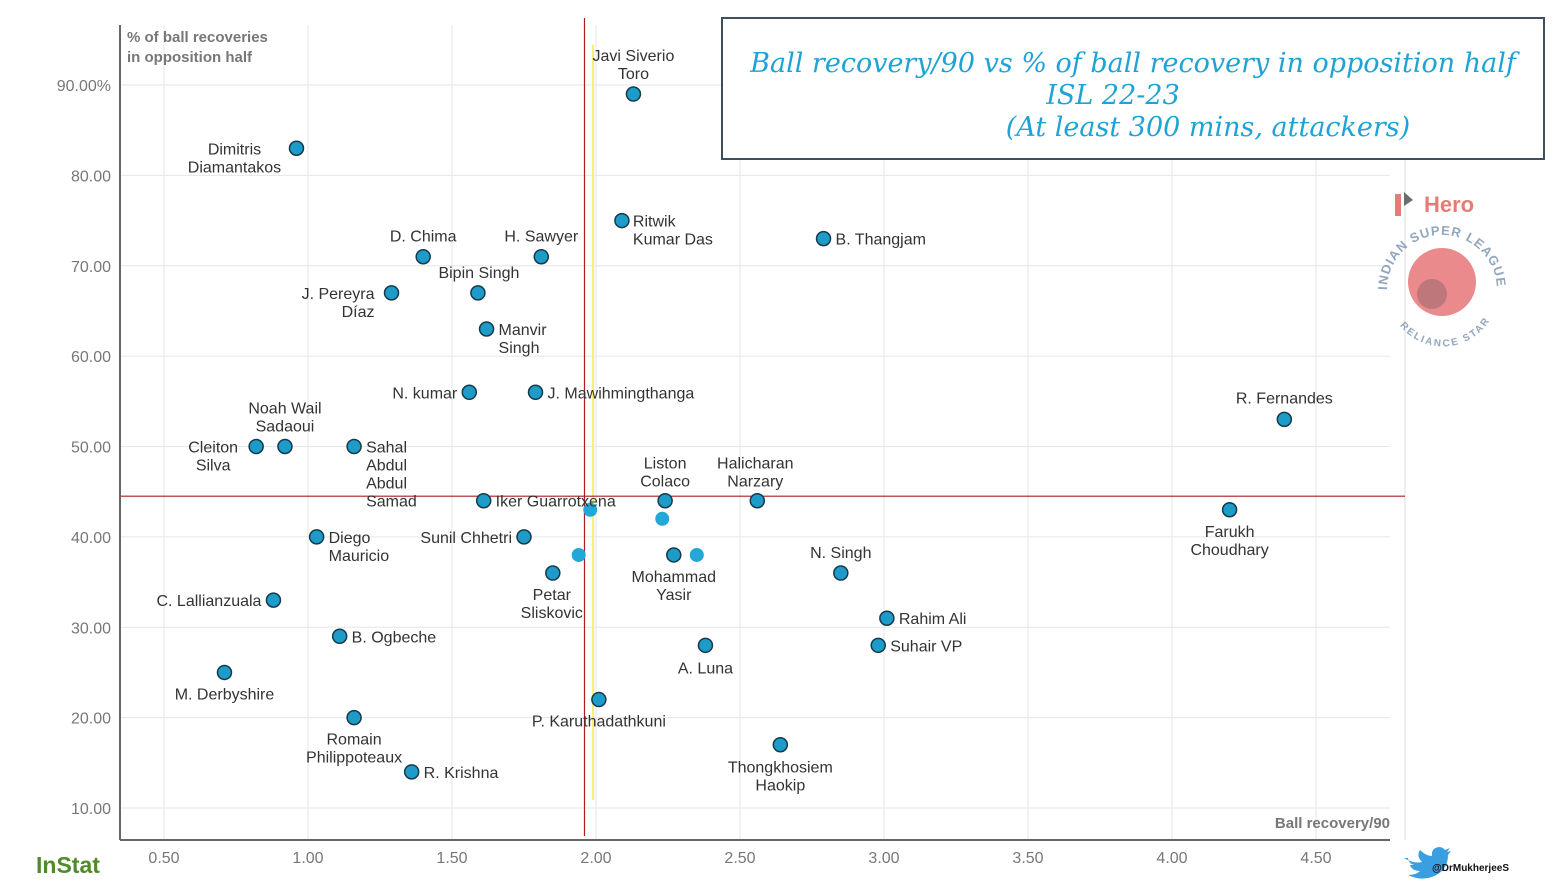 This screenshot has width=1558, height=893. Describe the element at coordinates (91, 267) in the screenshot. I see `y-tick-label: 70.00` at that location.